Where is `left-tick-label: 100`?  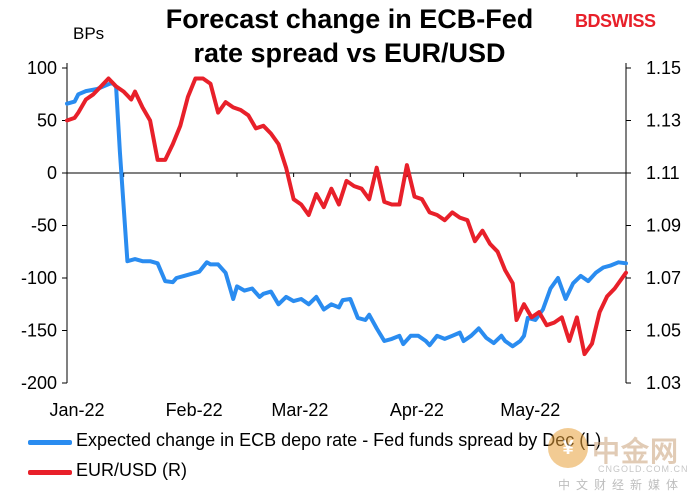 left-tick-label: 100 is located at coordinates (42, 68).